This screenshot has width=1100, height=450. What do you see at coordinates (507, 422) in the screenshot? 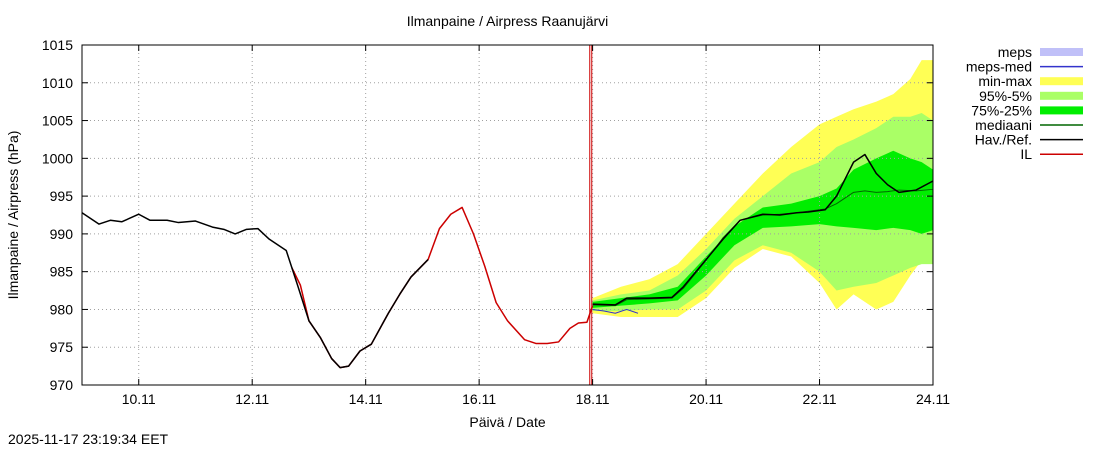
I see `x-axis-label: Päivä / Date` at bounding box center [507, 422].